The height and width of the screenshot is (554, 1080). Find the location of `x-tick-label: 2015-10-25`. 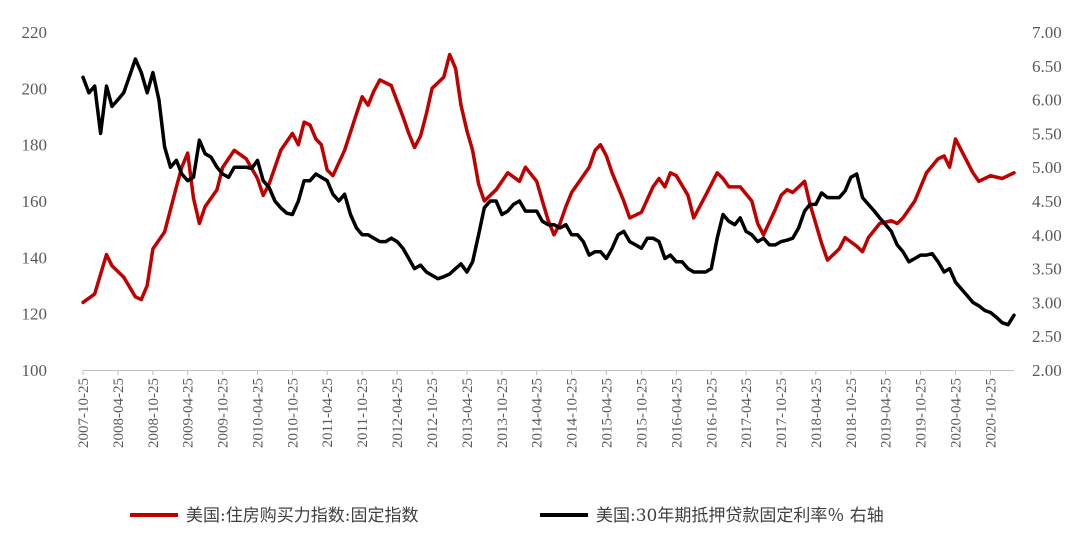

x-tick-label: 2015-10-25 is located at coordinates (642, 413).